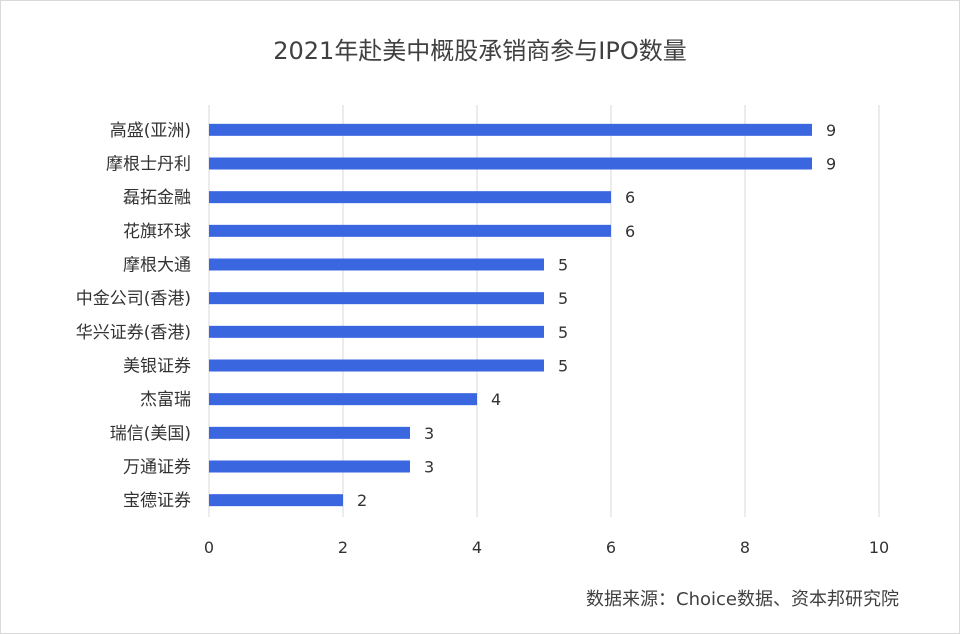 The width and height of the screenshot is (960, 634). I want to click on category-label: 花旗环球, so click(157, 232).